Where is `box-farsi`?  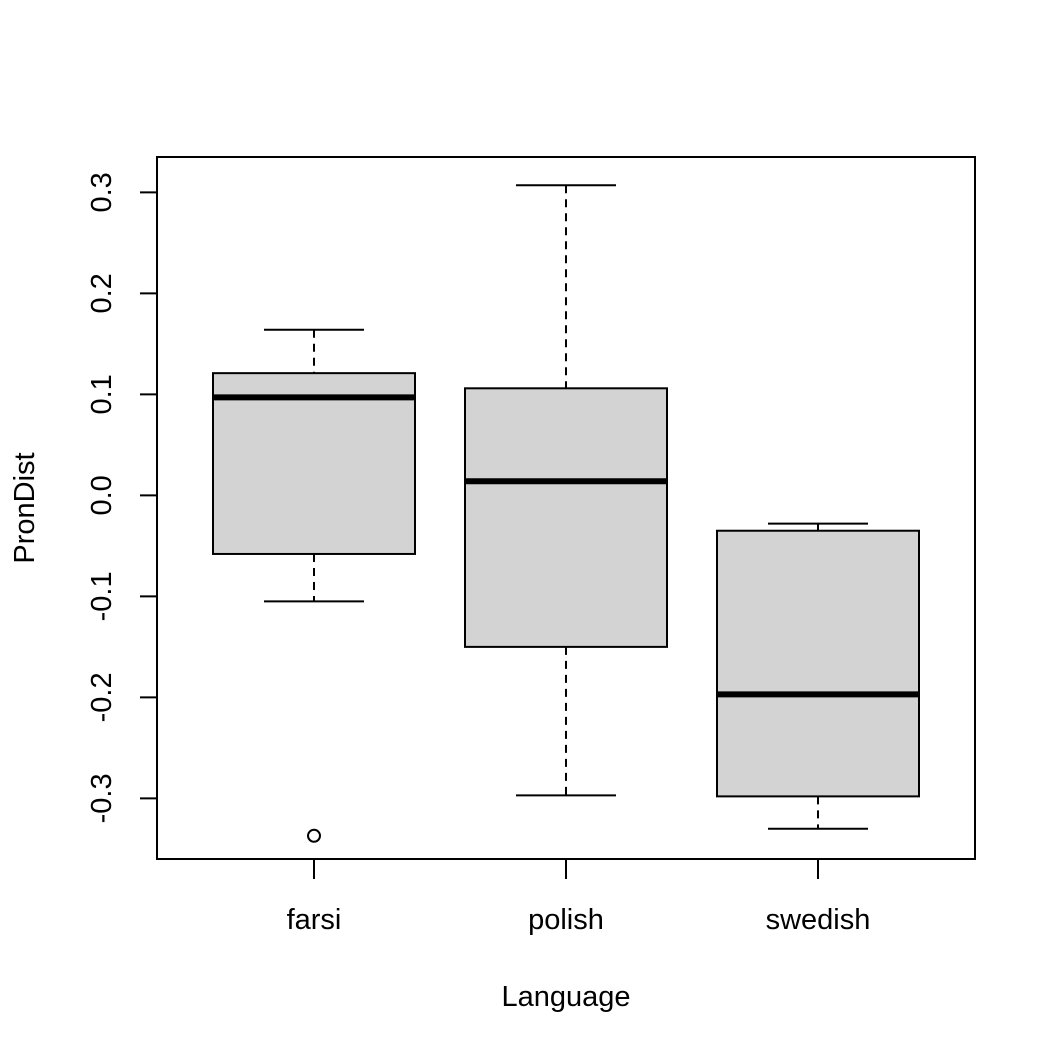
box-farsi is located at coordinates (314, 585).